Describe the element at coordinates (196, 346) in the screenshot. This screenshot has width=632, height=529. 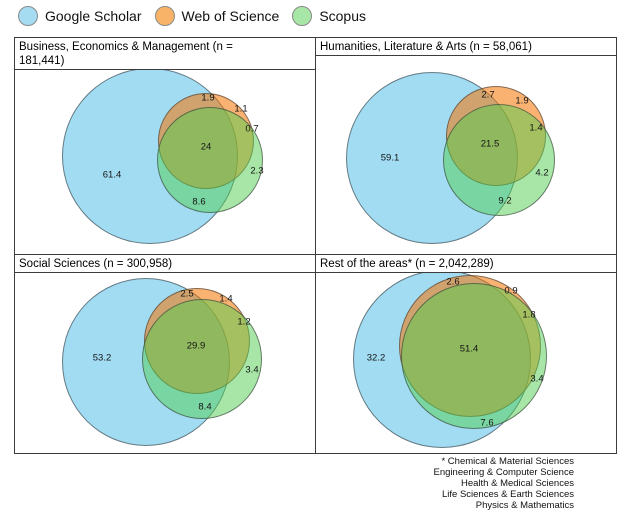
I see `venn-label-all: 29.9` at that location.